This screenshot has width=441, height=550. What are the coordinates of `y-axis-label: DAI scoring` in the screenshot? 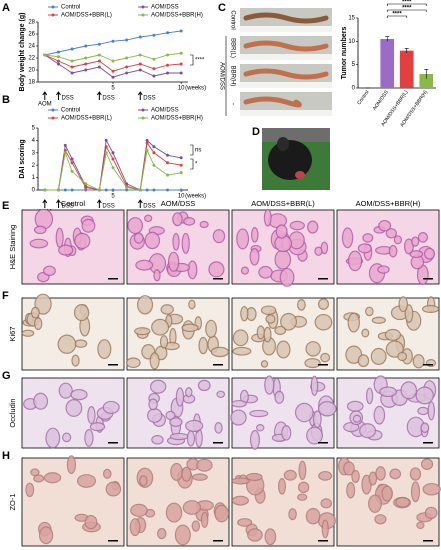 It's located at (22, 158).